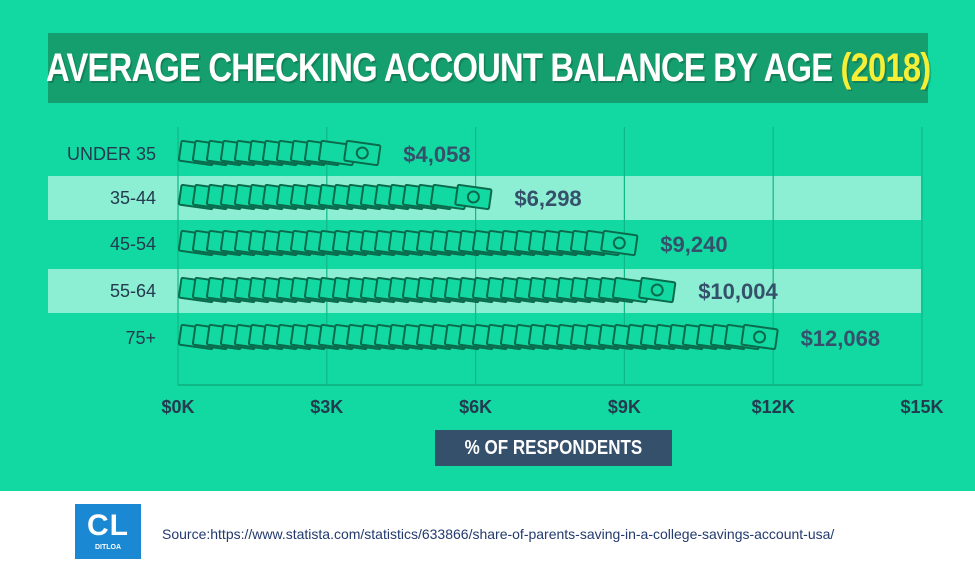 The width and height of the screenshot is (975, 583). What do you see at coordinates (475, 407) in the screenshot?
I see `x-tick-label: $6K` at bounding box center [475, 407].